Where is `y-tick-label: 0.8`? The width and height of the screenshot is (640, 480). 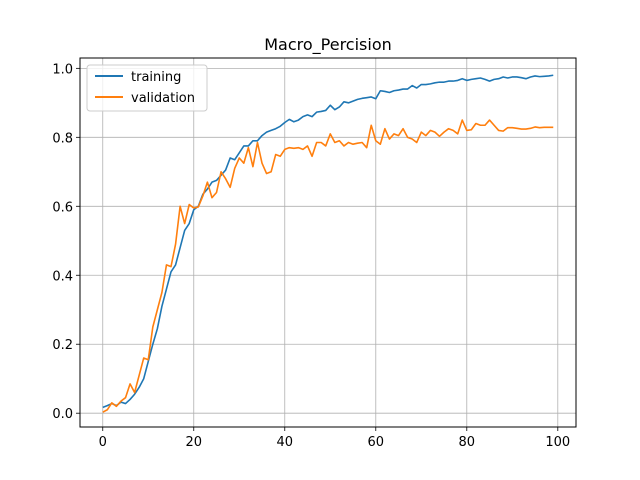 y-tick-label: 0.8 is located at coordinates (62, 138).